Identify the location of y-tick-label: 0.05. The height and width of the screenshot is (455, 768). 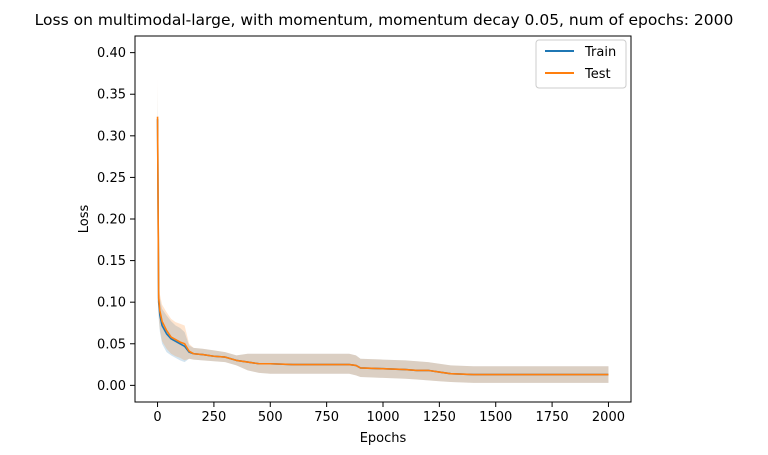
(111, 344).